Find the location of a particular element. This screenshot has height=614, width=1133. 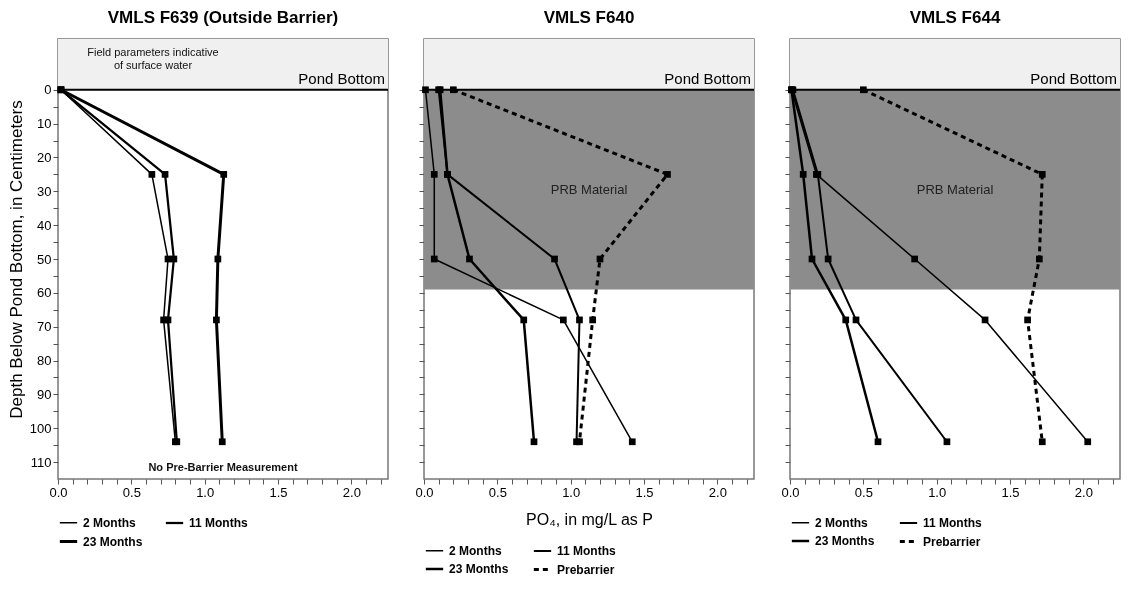

chart-title: VMLS F639 (Outside Barrier) is located at coordinates (223, 17).